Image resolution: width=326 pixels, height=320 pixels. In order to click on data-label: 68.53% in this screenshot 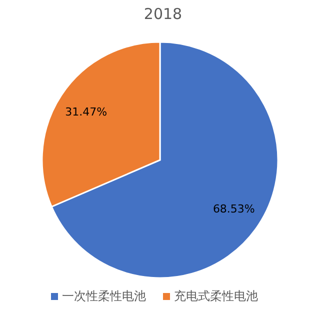, I will do `click(233, 209)`.